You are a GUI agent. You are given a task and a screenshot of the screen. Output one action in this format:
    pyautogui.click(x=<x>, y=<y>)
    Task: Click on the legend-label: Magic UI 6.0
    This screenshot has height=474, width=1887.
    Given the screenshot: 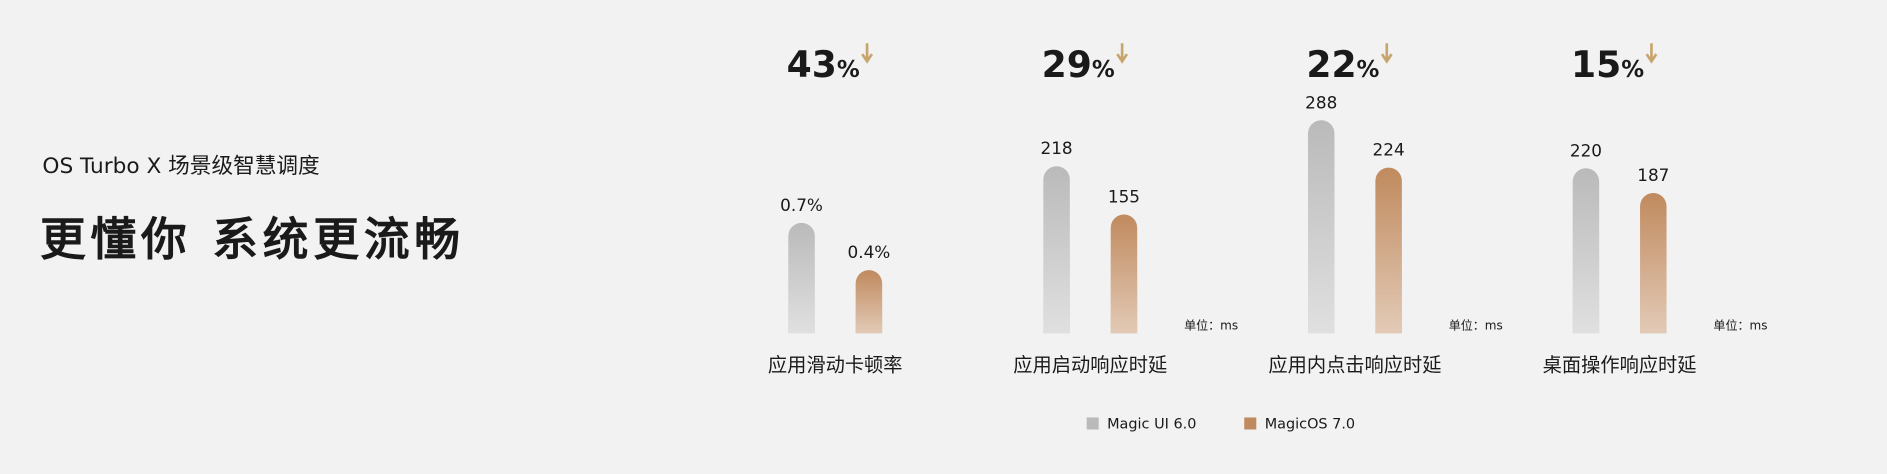 What is the action you would take?
    pyautogui.click(x=1151, y=424)
    